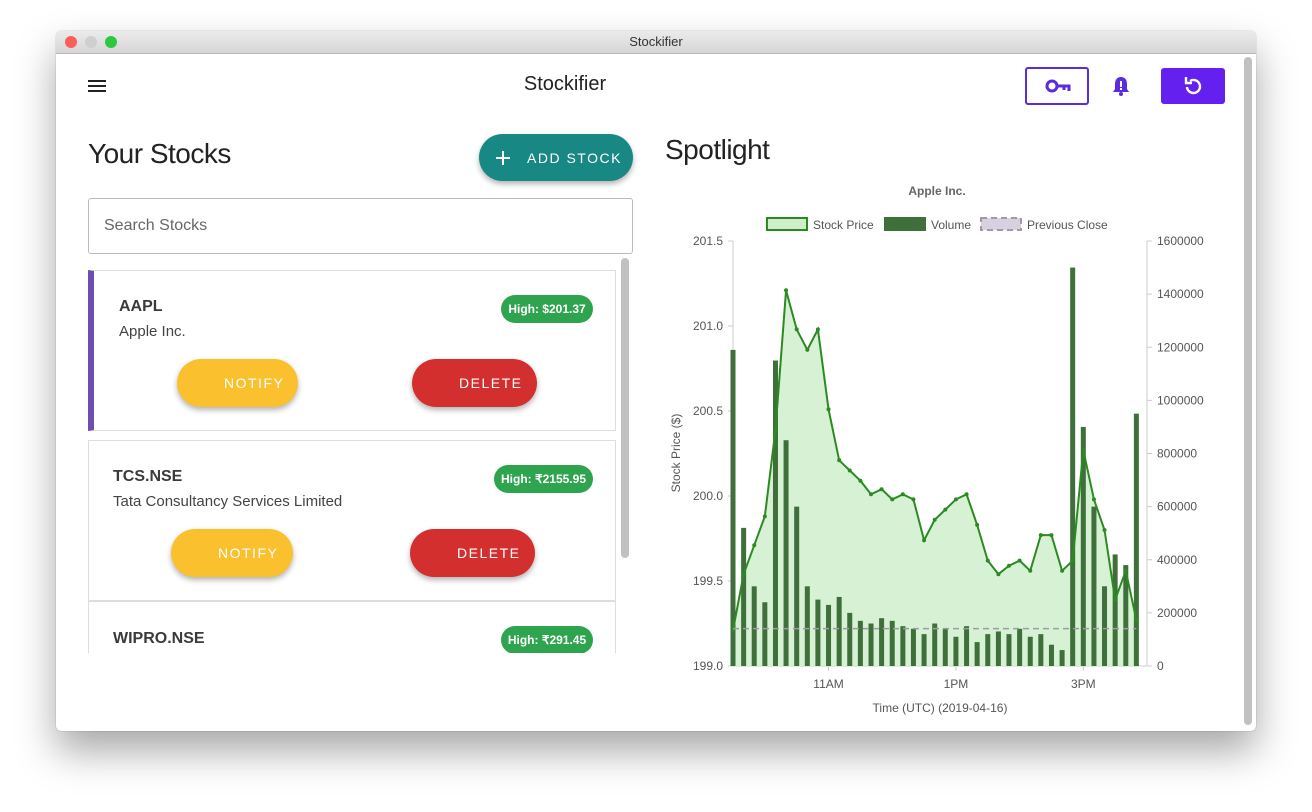 The height and width of the screenshot is (812, 1312). I want to click on y-tick-label: 200.0, so click(708, 496).